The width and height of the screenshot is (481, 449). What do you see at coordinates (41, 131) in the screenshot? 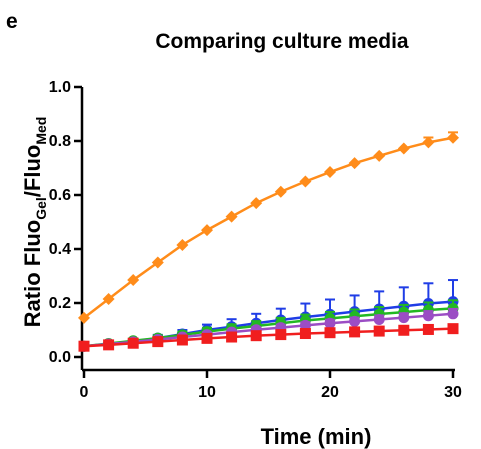
I see `y-axis-label-sub2: Med` at bounding box center [41, 131].